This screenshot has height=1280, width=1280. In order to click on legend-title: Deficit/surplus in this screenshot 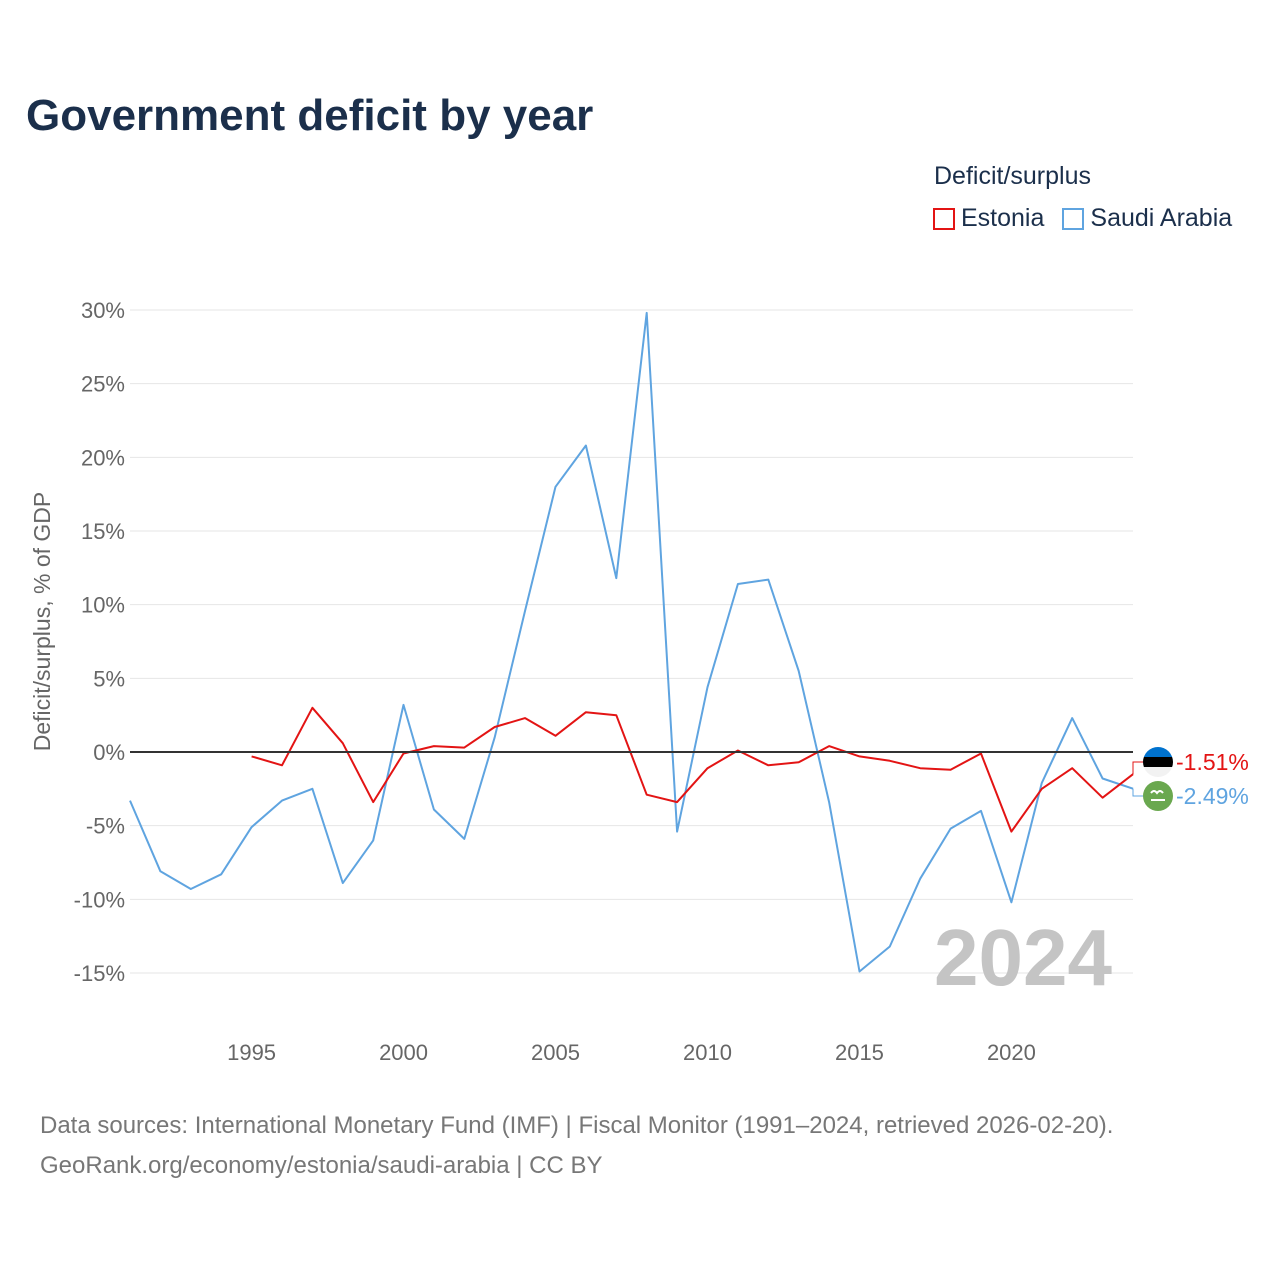, I will do `click(1012, 176)`.